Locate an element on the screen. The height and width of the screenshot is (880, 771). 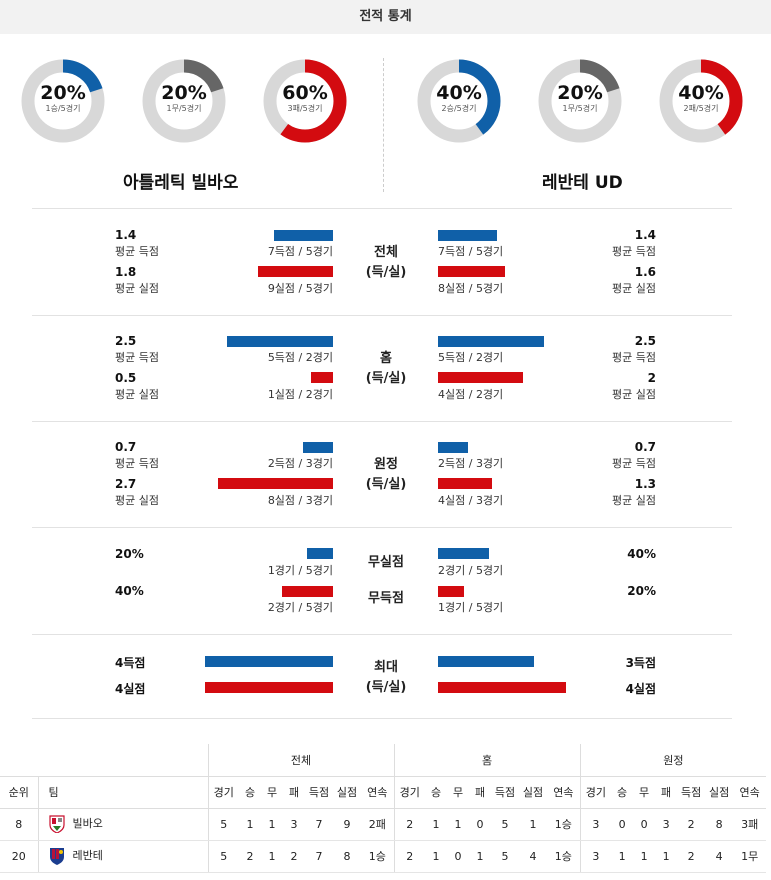
away-clean-count: 2경기 / 5경기 is located at coordinates (471, 570).